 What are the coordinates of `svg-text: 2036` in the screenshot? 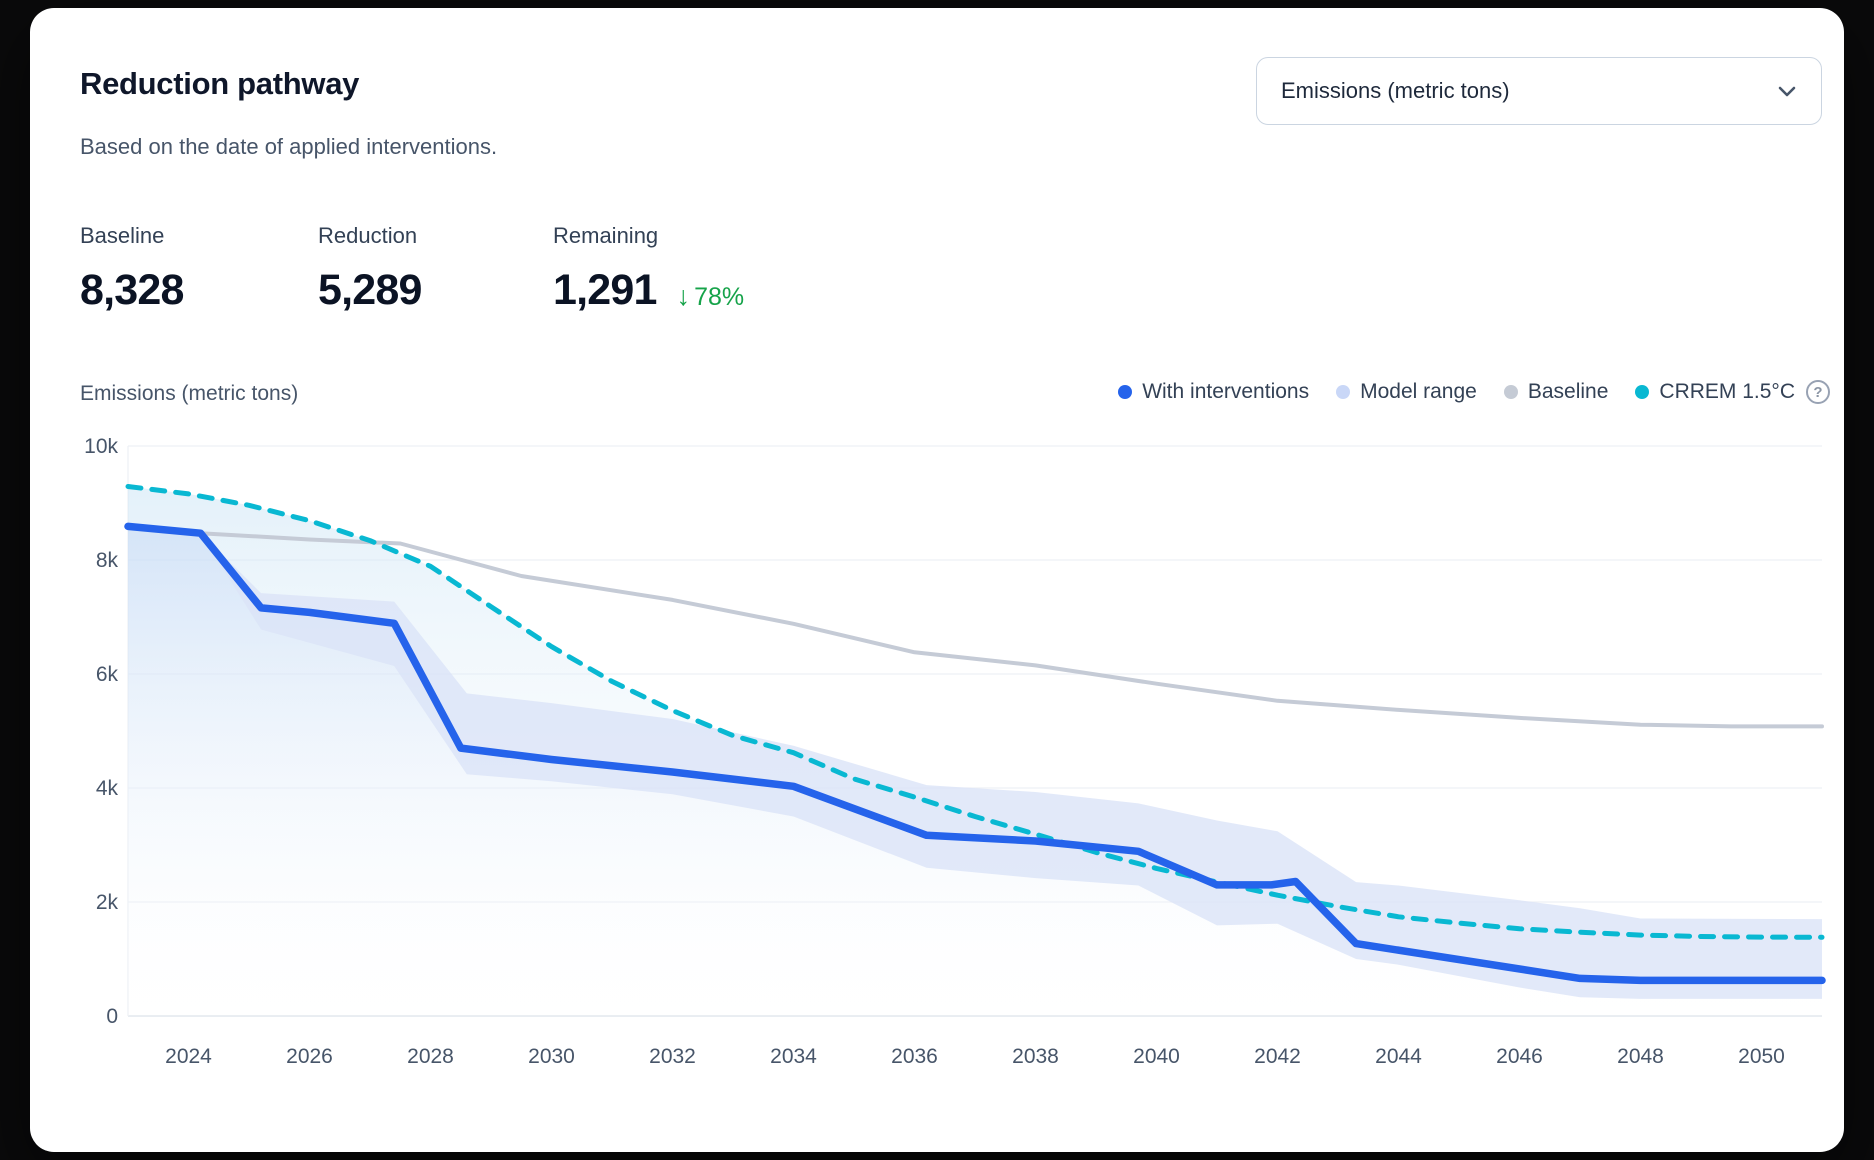 It's located at (914, 1056).